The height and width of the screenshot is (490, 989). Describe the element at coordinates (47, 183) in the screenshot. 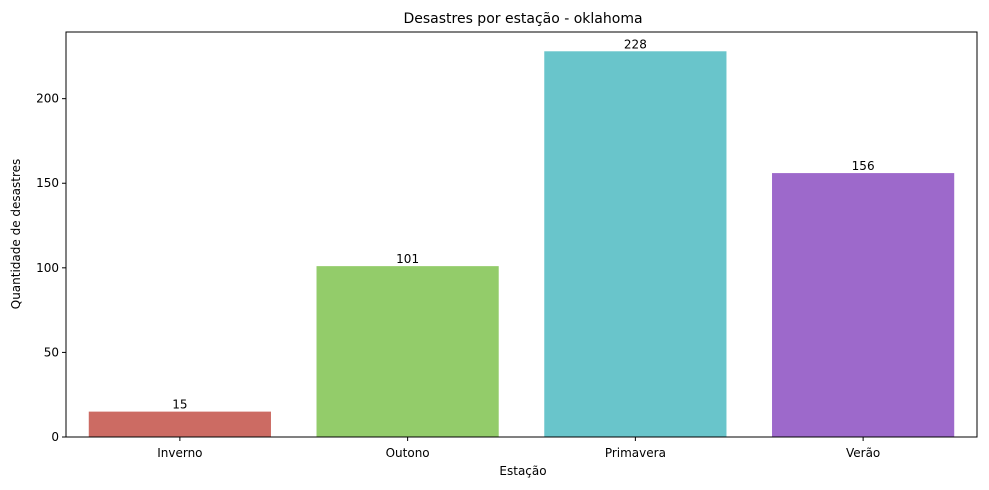

I see `y-tick-label: 150` at that location.